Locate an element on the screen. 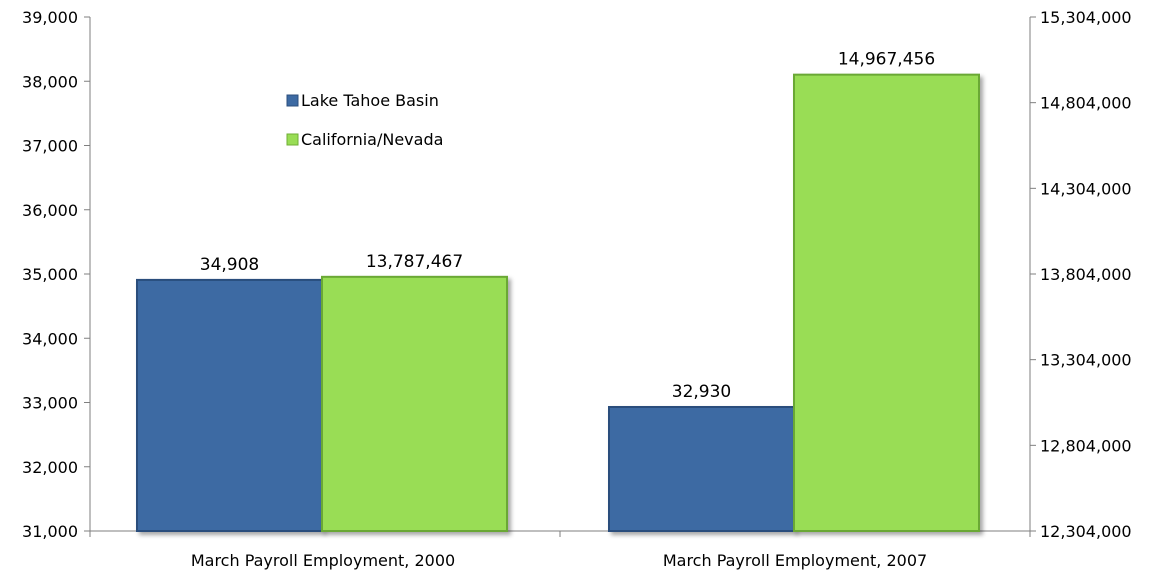 This screenshot has width=1149, height=577. legend-label-california-nevada: California/Nevada is located at coordinates (372, 139).